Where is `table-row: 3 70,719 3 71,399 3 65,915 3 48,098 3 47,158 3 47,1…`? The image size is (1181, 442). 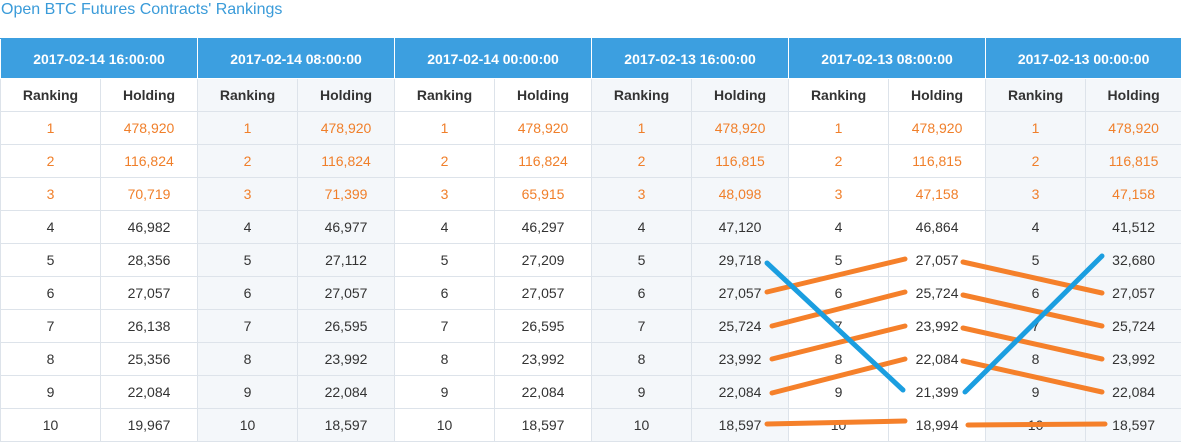 table-row: 3 70,719 3 71,399 3 65,915 3 48,098 3 47,158 3 47,1… is located at coordinates (590, 194).